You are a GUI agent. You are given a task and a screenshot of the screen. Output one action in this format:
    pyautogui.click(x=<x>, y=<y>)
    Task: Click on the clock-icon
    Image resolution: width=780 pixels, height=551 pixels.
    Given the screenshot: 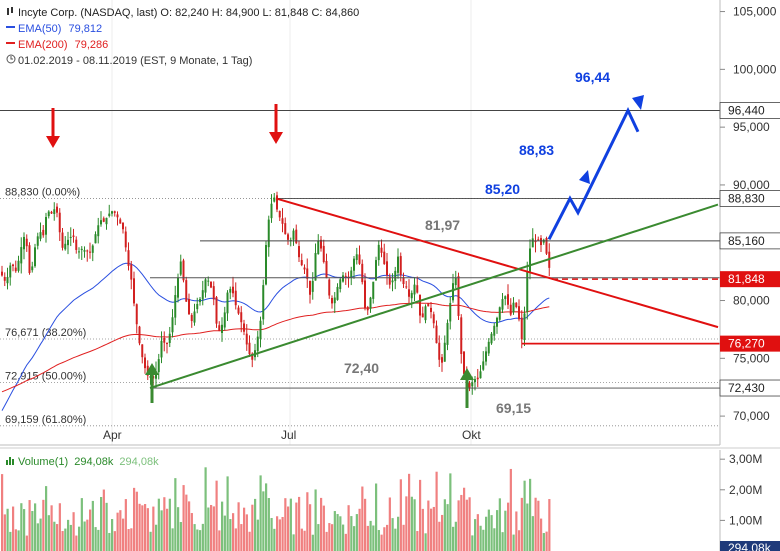 What is the action you would take?
    pyautogui.click(x=12, y=60)
    